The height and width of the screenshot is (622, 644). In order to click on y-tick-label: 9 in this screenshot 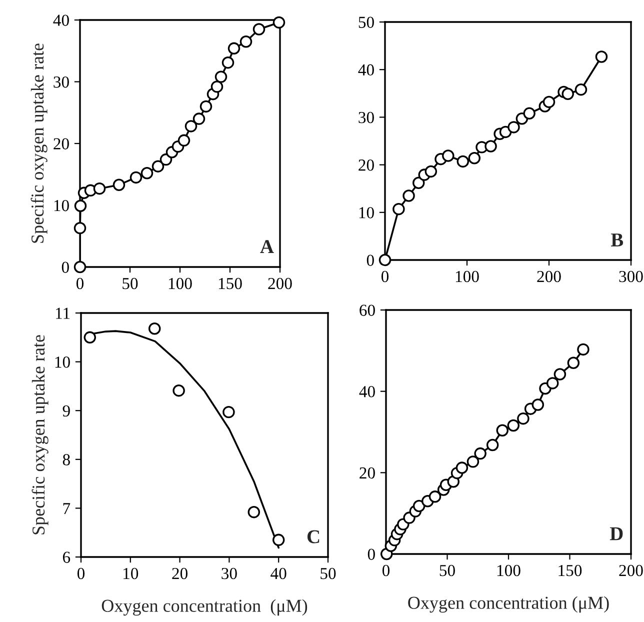, I will do `click(66, 411)`.